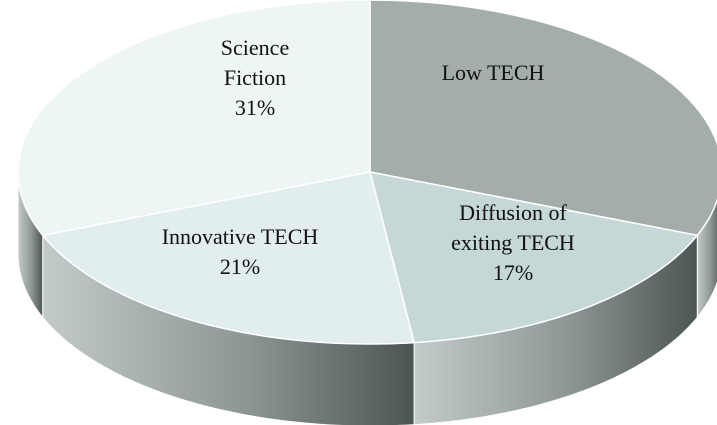 This screenshot has width=717, height=425. What do you see at coordinates (513, 227) in the screenshot?
I see `category-label: Diffusion of exiting TECH` at bounding box center [513, 227].